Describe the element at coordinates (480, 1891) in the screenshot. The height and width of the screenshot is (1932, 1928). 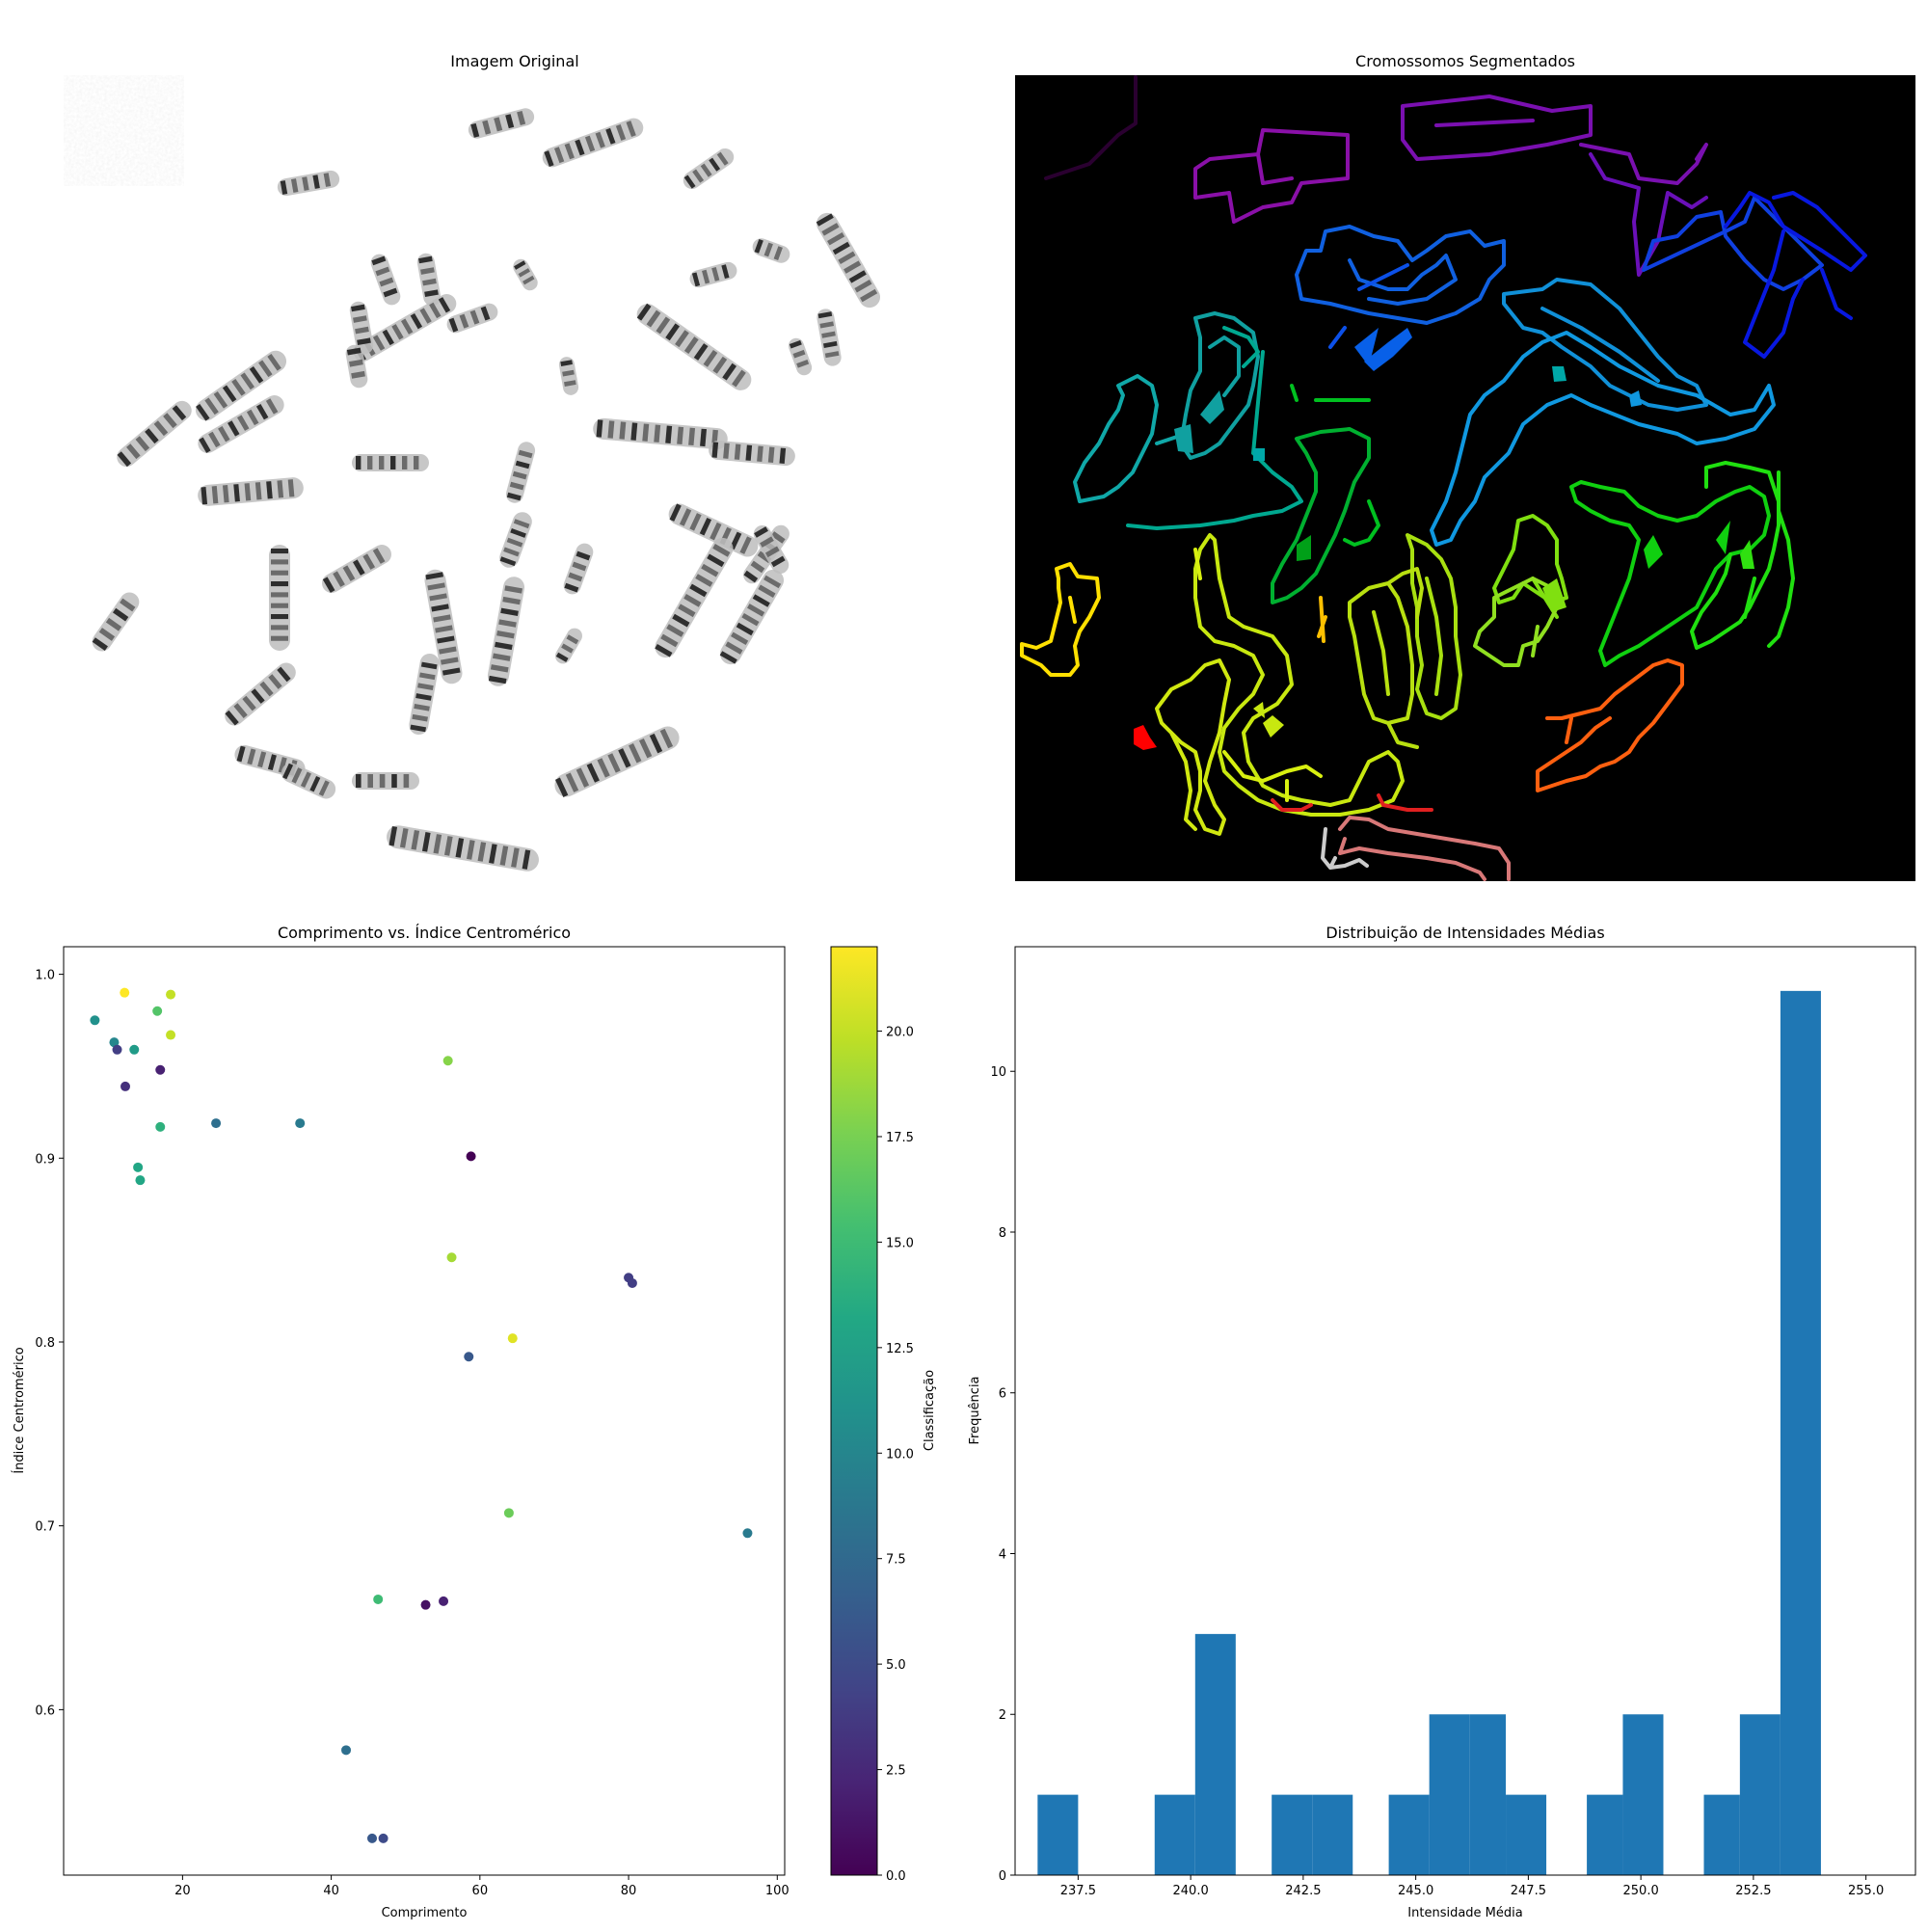
I see `x-tick-label: 60` at that location.